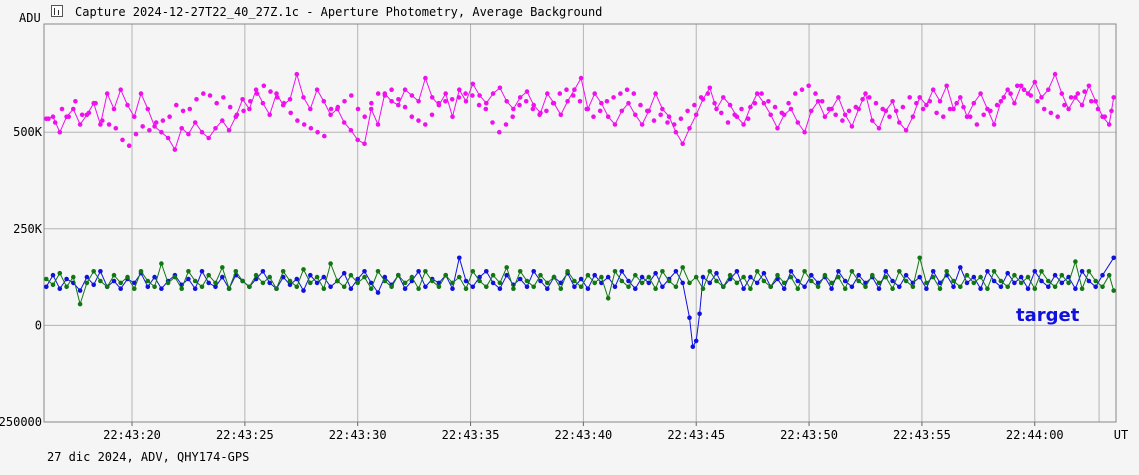 Image resolution: width=1139 pixels, height=475 pixels. Describe the element at coordinates (1048, 315) in the screenshot. I see `series-label-target: target` at that location.